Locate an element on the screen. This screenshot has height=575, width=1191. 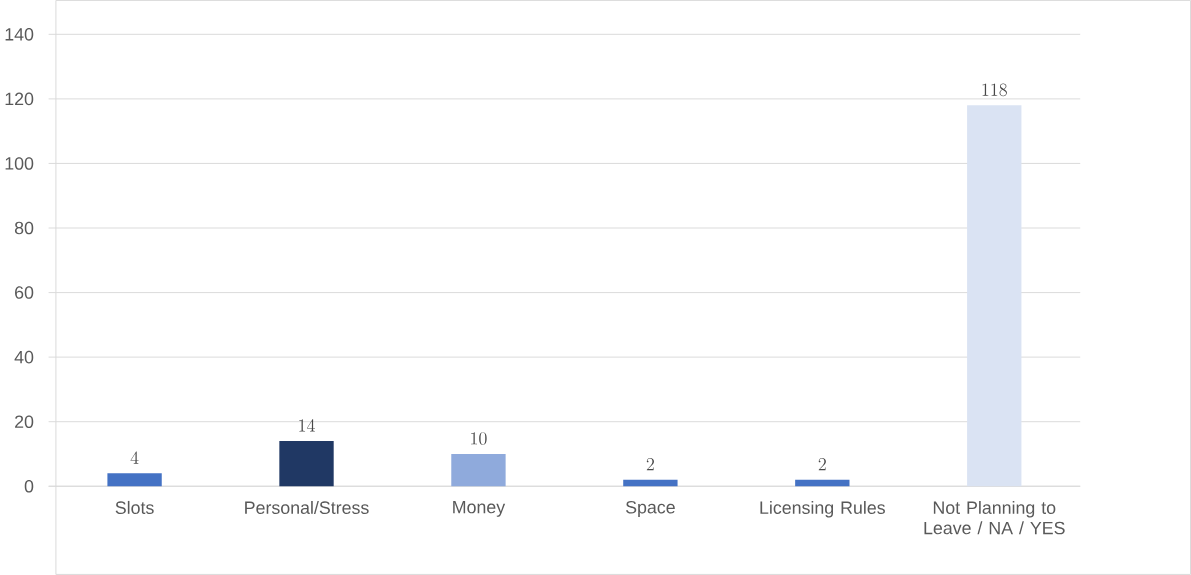
x-tick-label: Slots is located at coordinates (134, 507).